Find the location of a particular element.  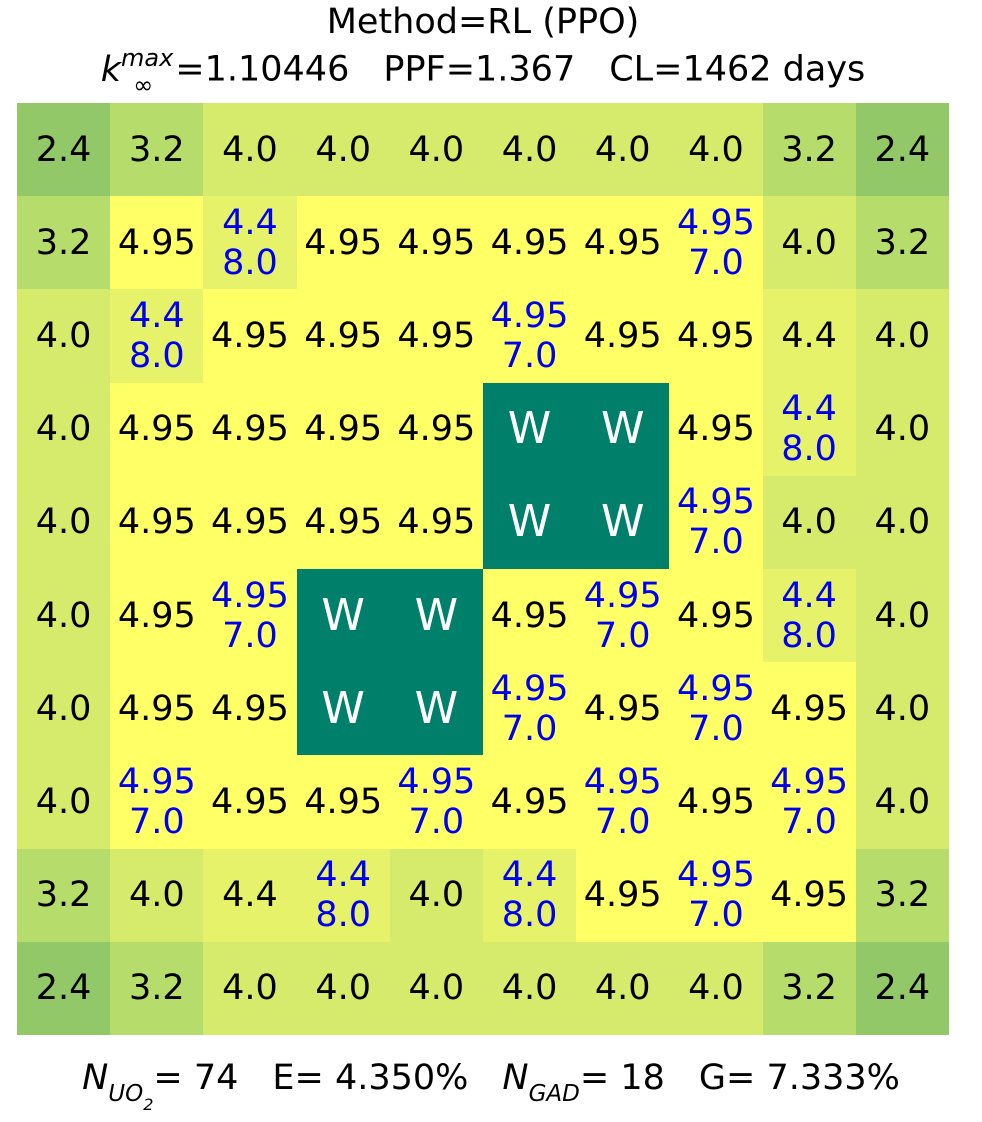

k-symbol: k is located at coordinates (110, 69).